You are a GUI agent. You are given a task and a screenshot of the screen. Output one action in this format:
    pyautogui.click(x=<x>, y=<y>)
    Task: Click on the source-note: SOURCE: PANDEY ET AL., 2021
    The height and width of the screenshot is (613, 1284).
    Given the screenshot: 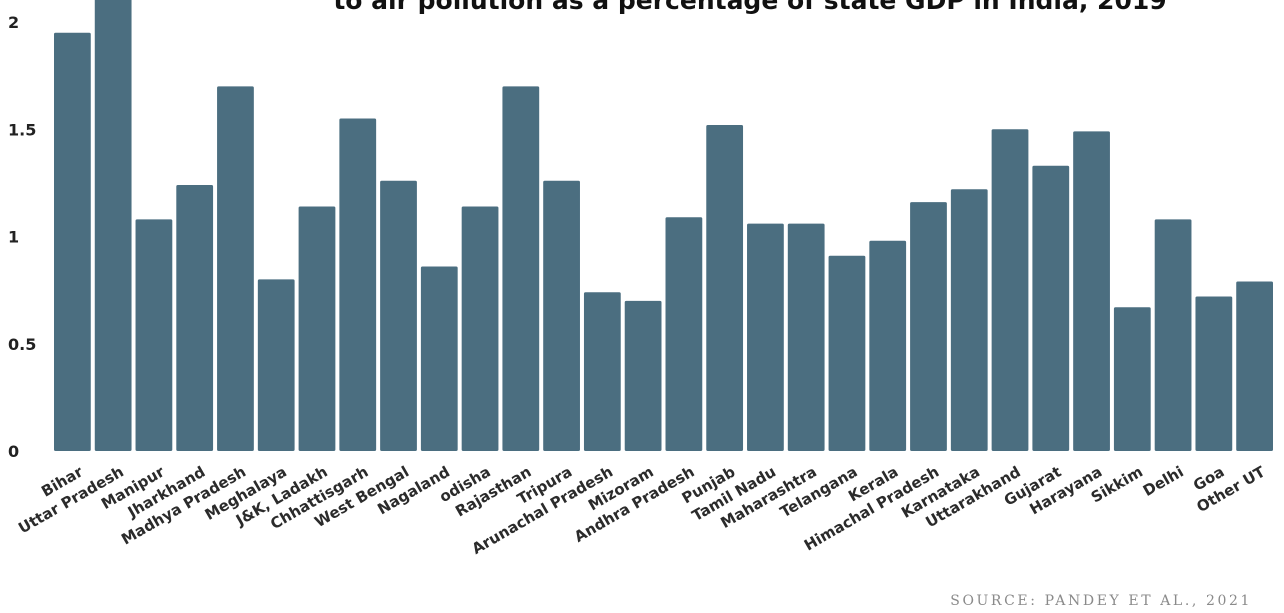 What is the action you would take?
    pyautogui.click(x=1101, y=601)
    